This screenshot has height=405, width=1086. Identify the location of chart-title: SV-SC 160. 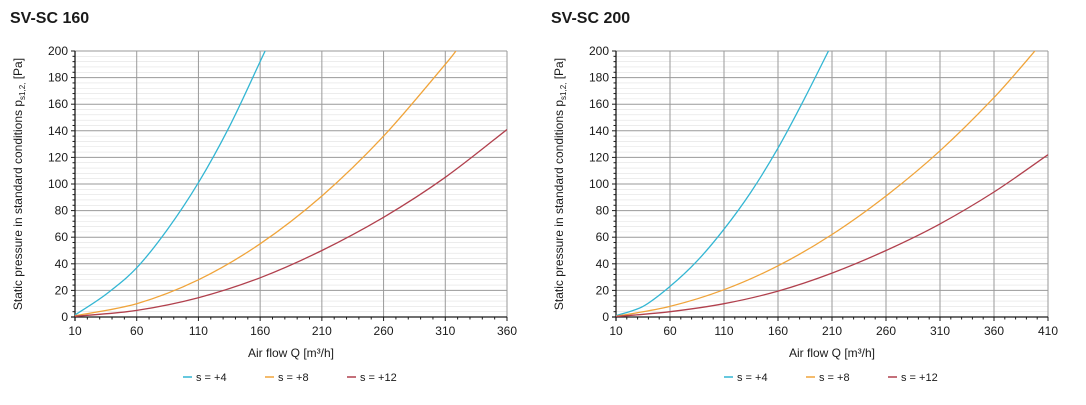
(49, 18).